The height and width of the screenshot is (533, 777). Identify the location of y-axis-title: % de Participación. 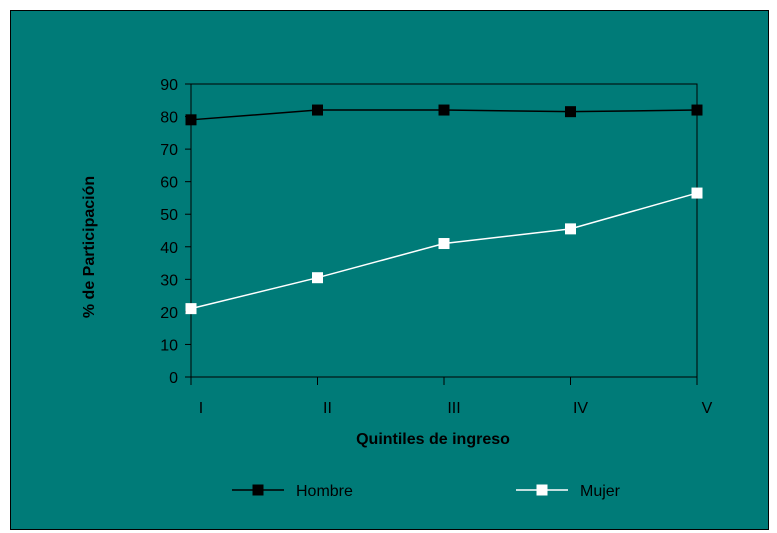
(89, 247).